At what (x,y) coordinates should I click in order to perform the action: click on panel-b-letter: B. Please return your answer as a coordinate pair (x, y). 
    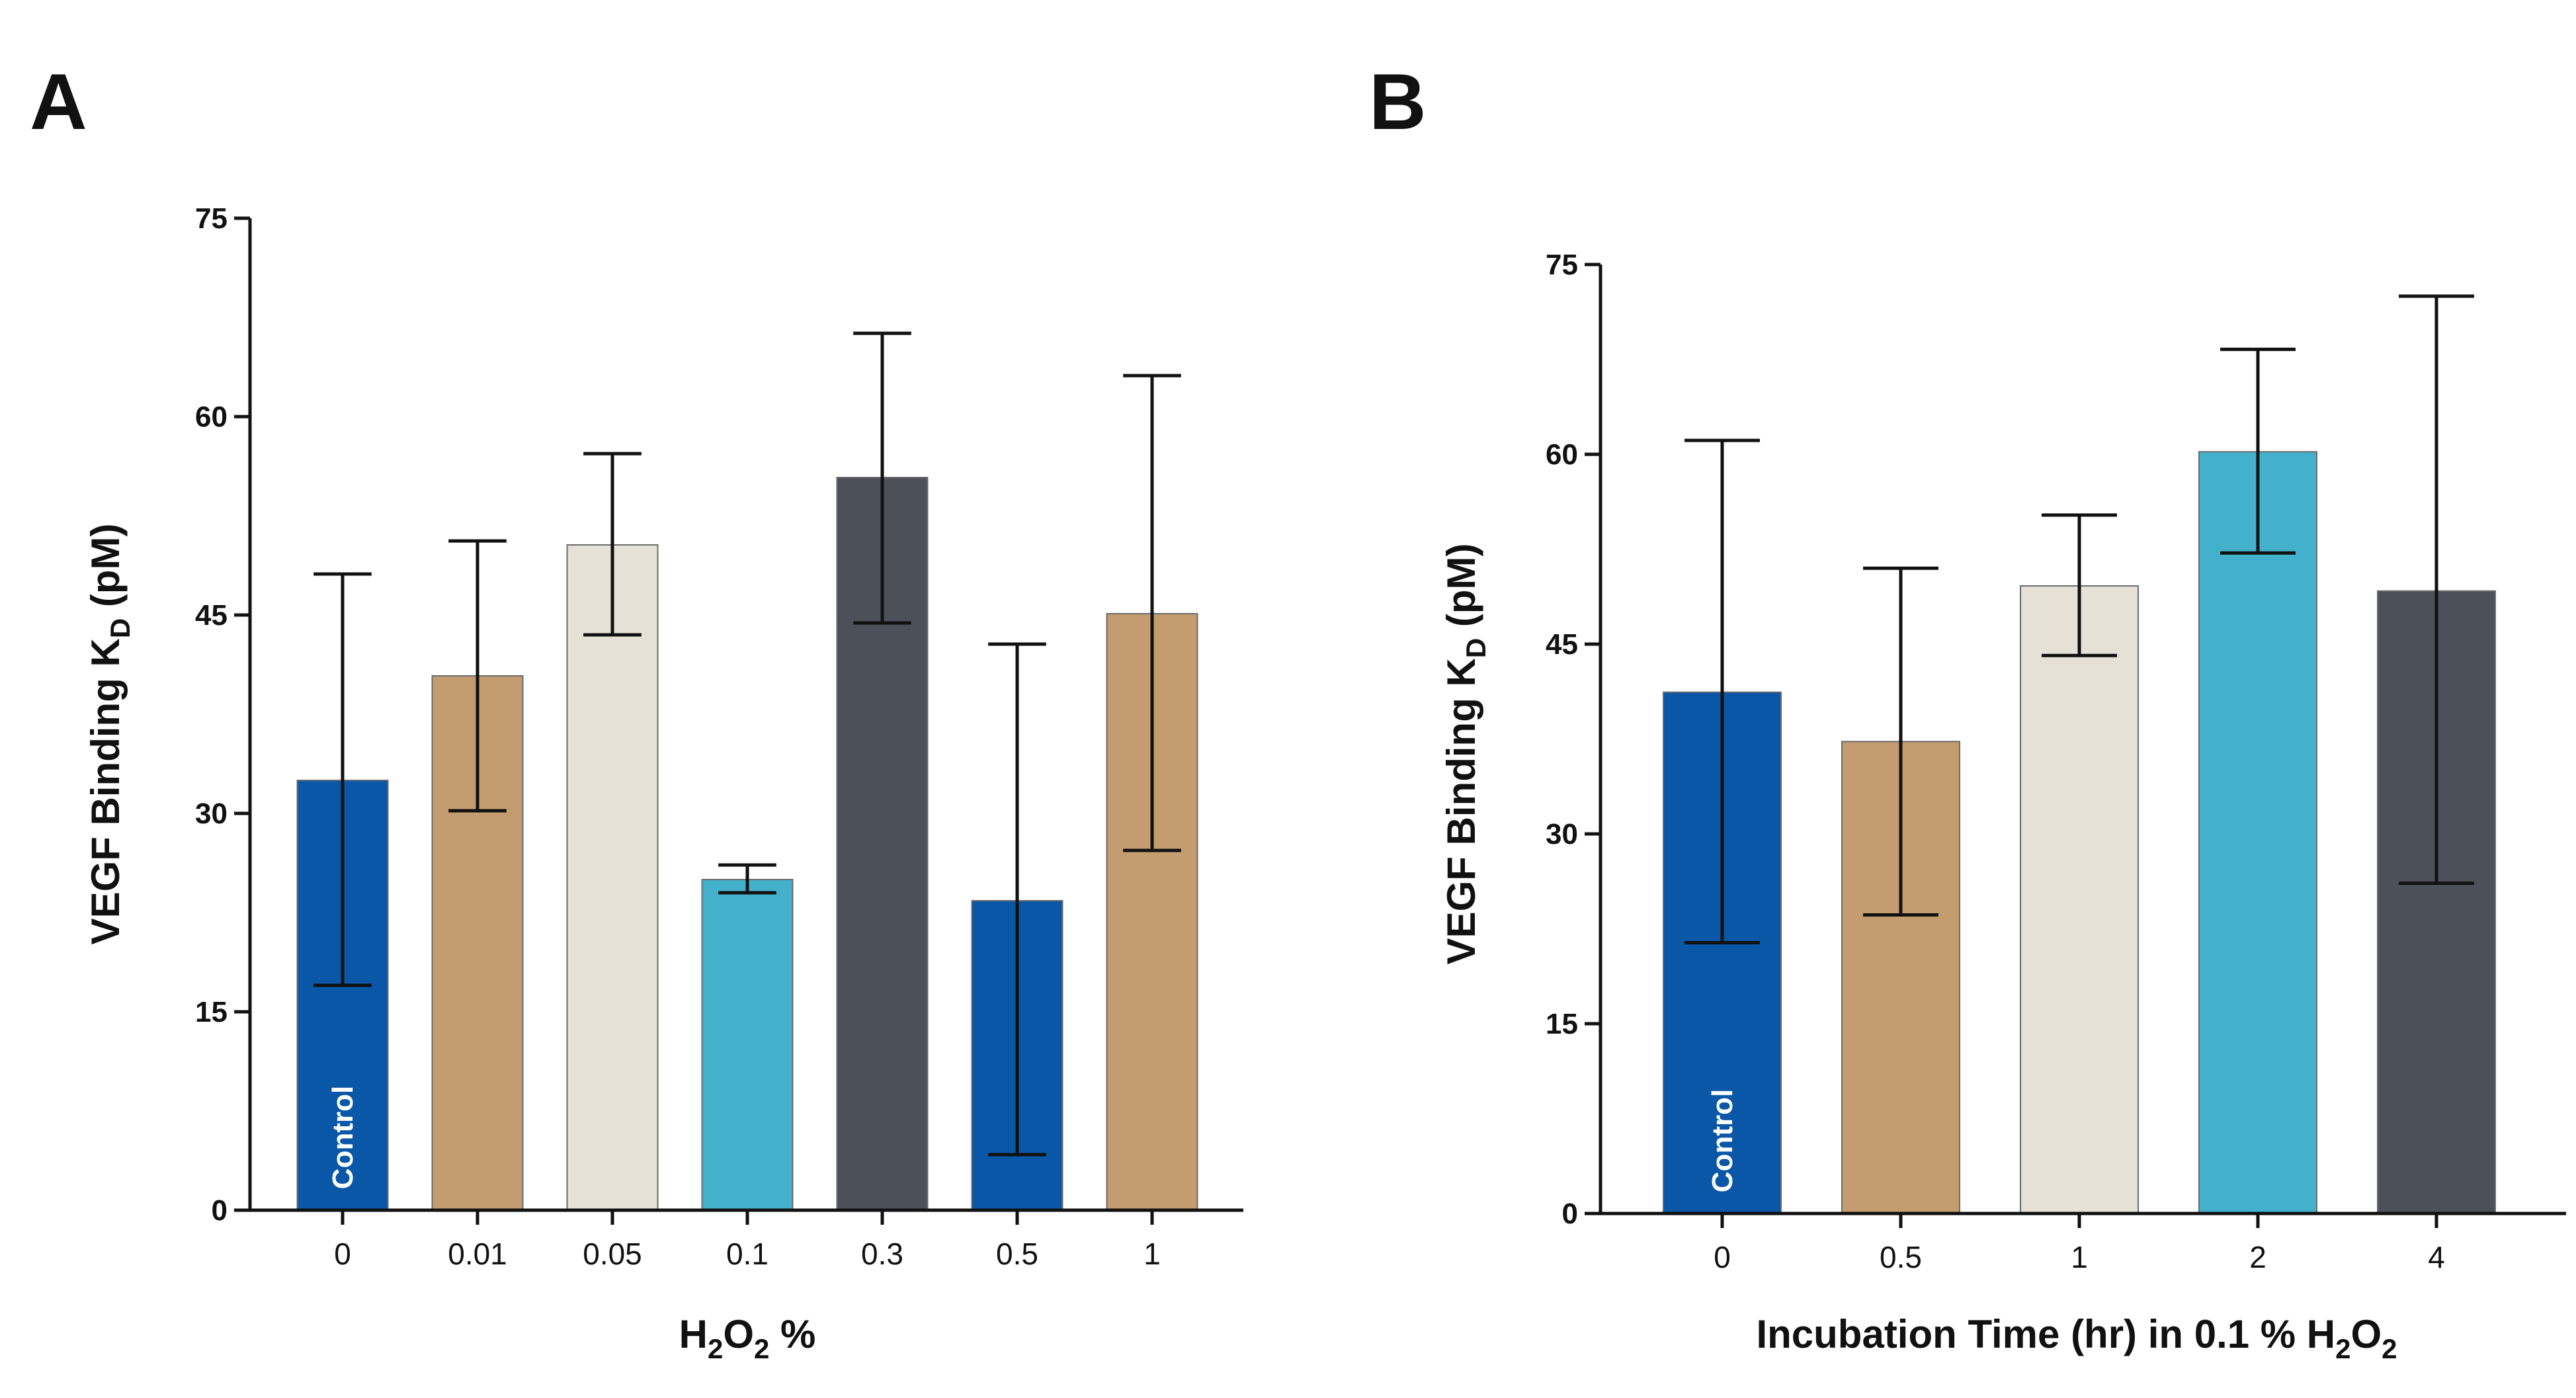
    Looking at the image, I should click on (1398, 102).